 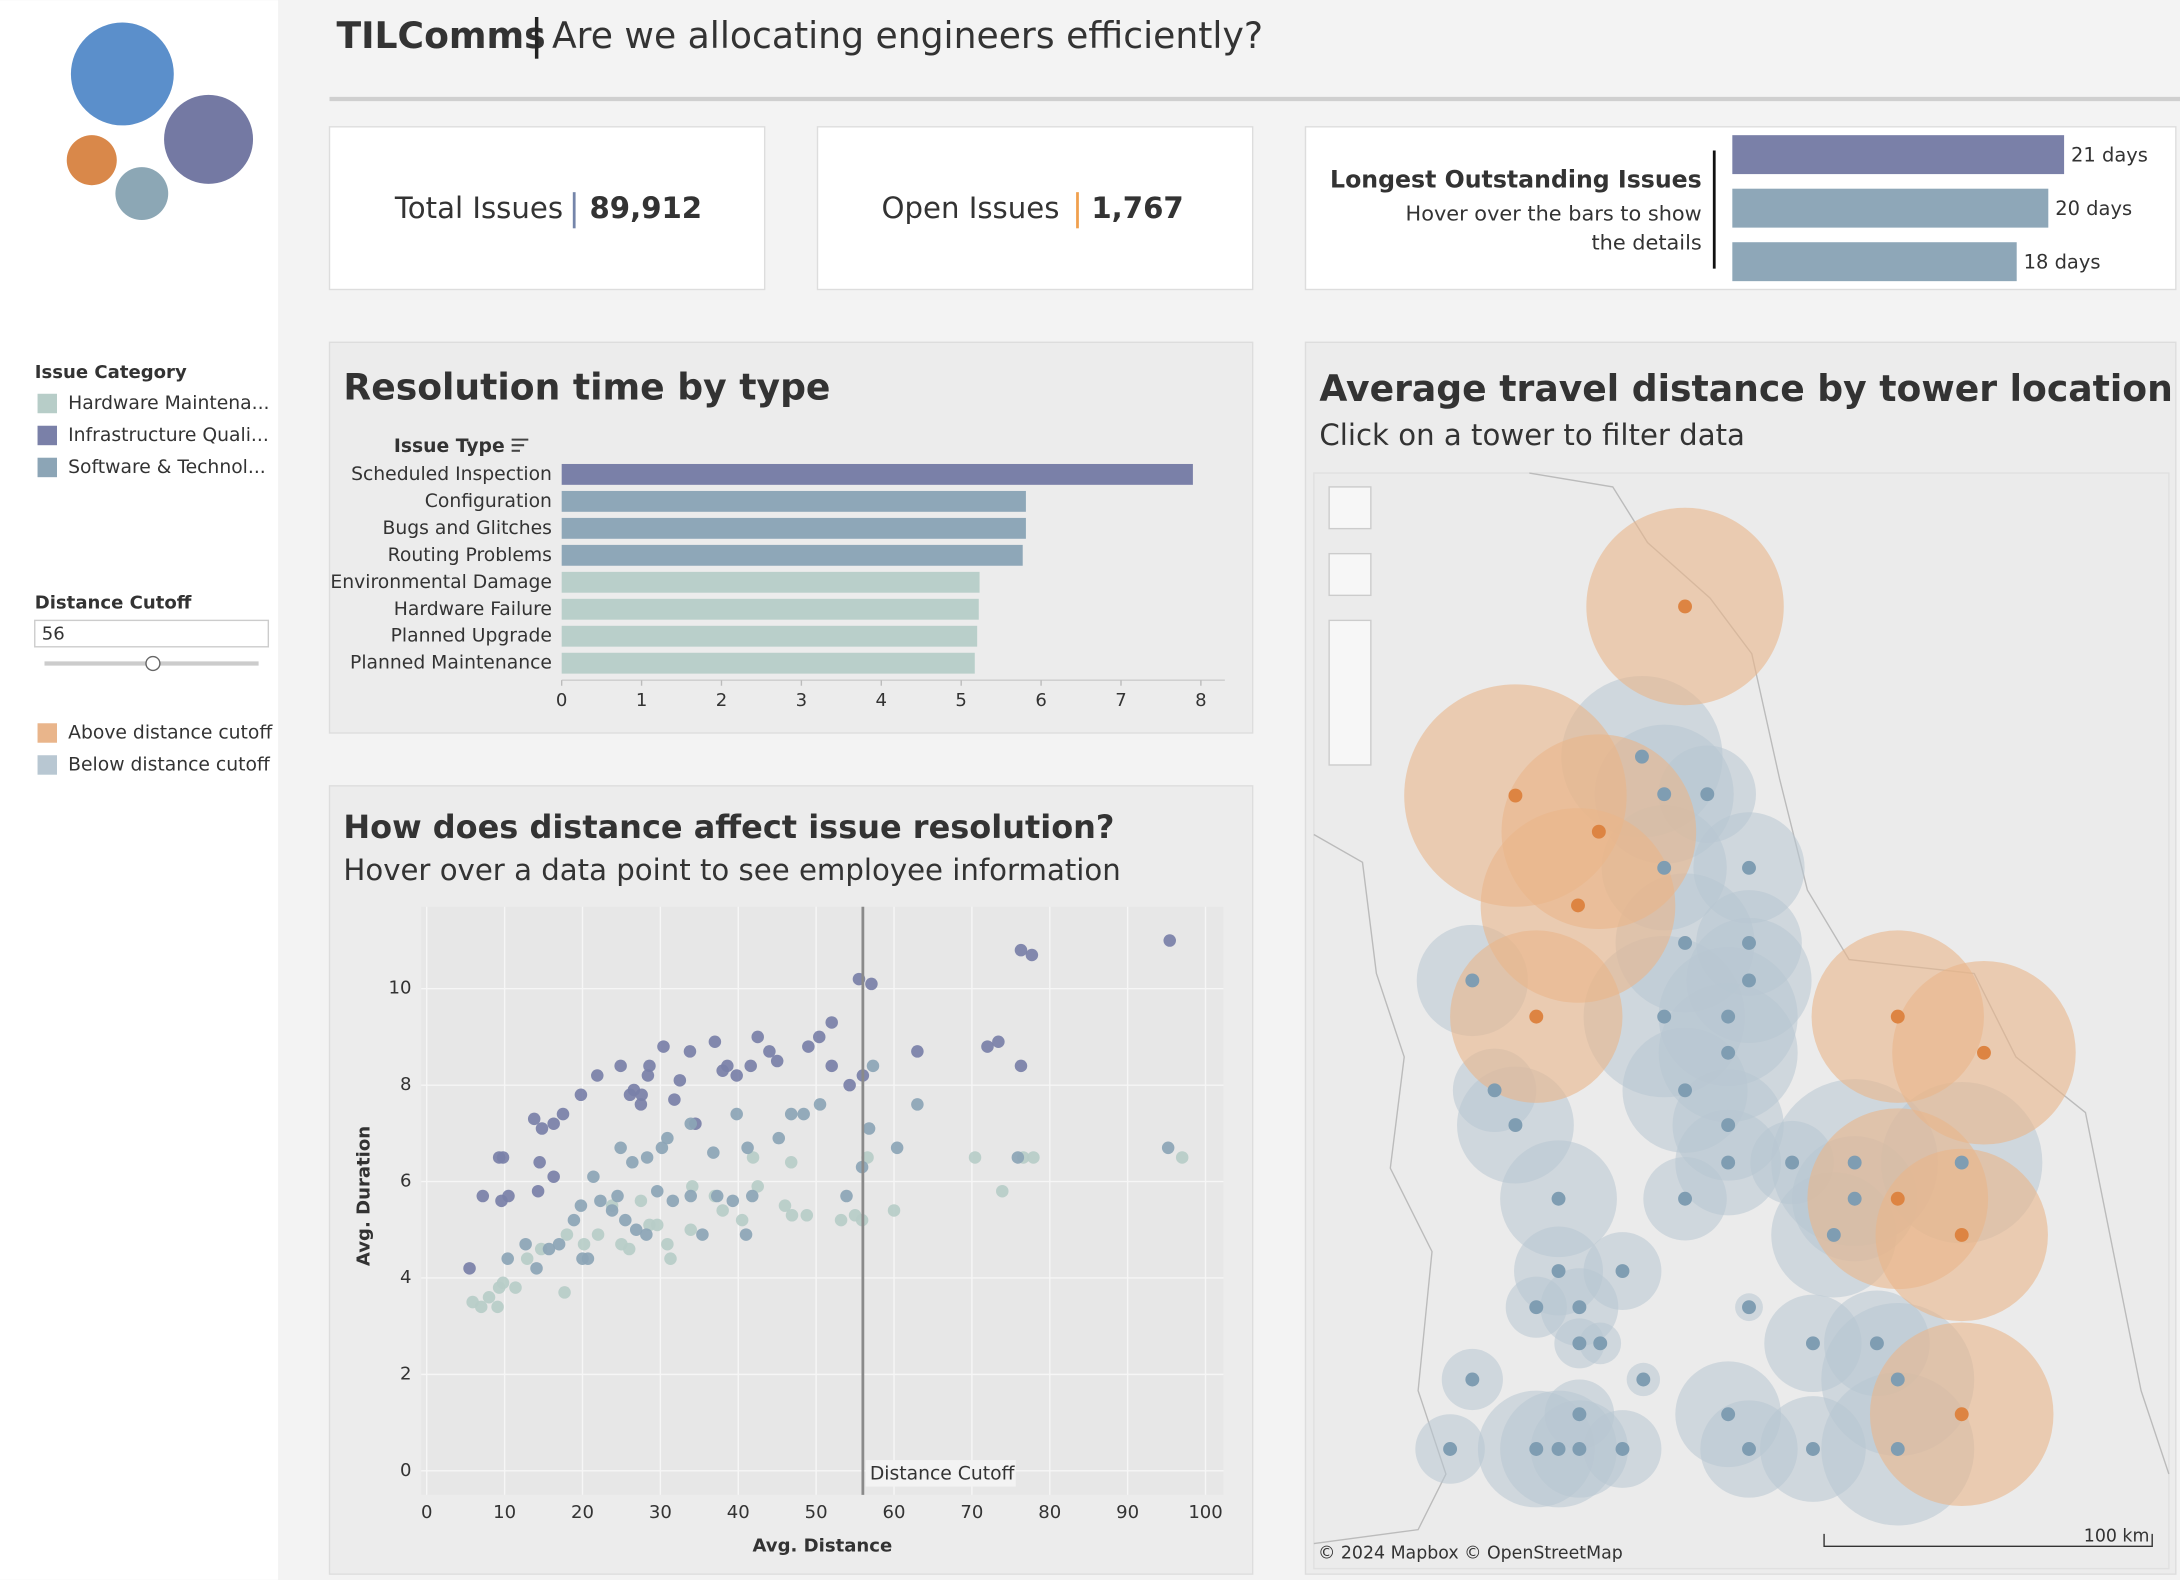 I want to click on y-tick-label: 6, so click(x=406, y=1181).